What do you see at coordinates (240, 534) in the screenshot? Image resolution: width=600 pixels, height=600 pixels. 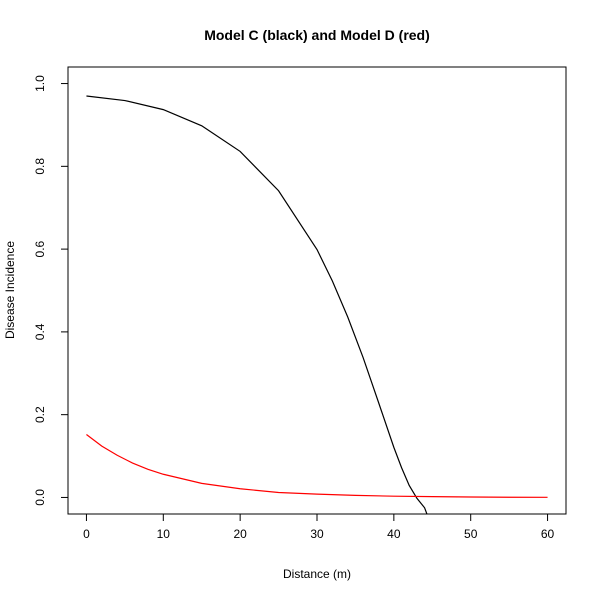 I see `x-tick-label: 20` at bounding box center [240, 534].